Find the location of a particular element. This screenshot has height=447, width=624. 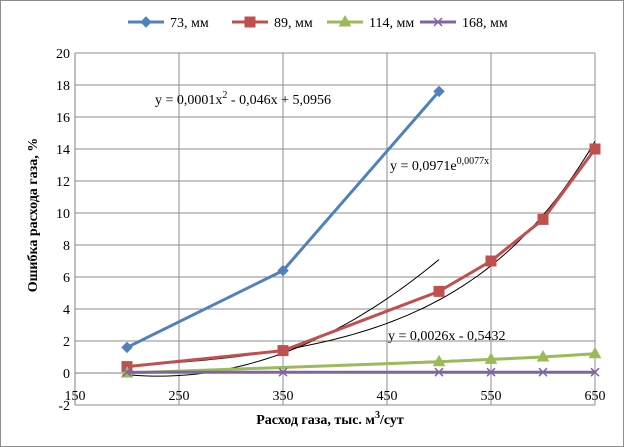

legend-entry: 168, мм is located at coordinates (464, 23).